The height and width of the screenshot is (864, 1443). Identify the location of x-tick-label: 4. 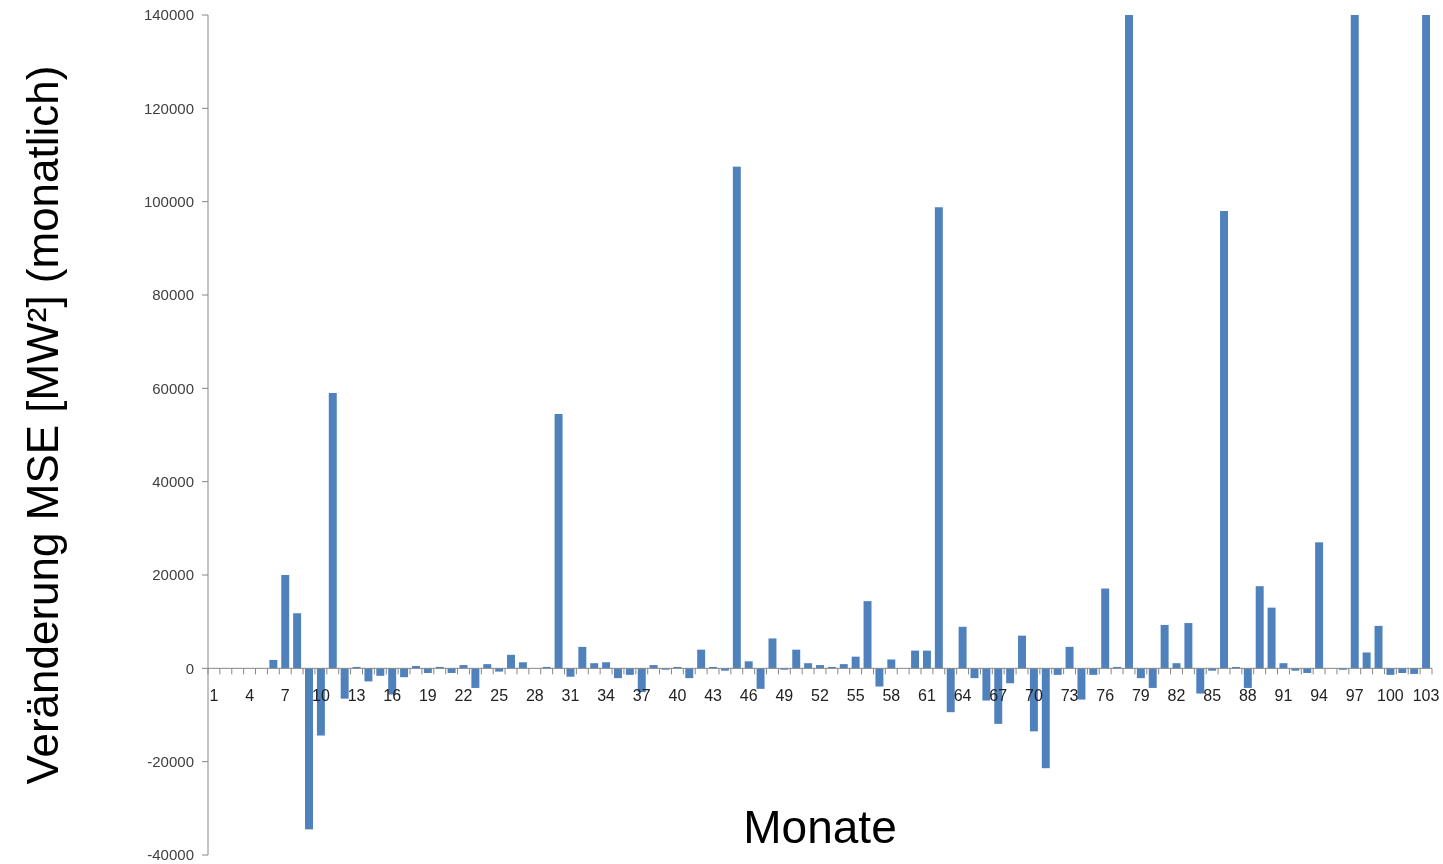
(250, 696).